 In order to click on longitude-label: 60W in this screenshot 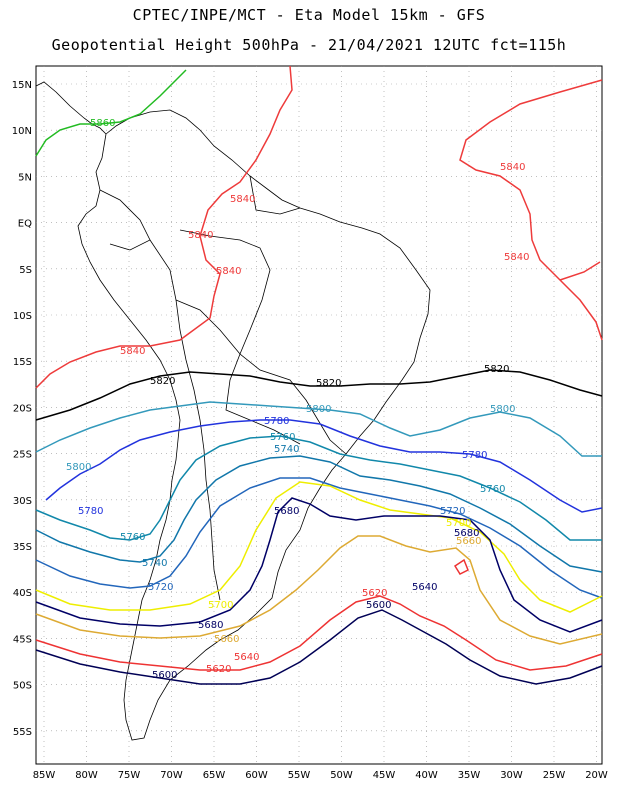, I will do `click(256, 775)`.